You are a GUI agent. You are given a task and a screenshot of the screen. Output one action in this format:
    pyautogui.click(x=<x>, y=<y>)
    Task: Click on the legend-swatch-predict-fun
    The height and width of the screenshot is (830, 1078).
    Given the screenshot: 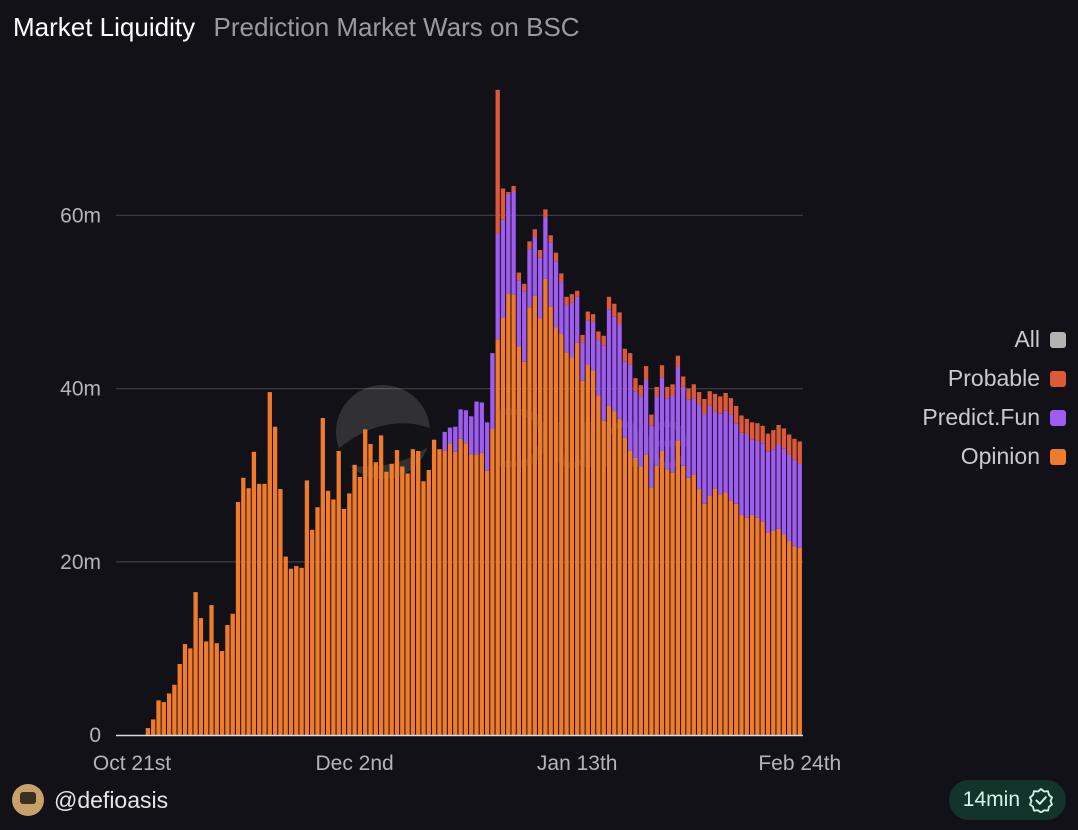 What is the action you would take?
    pyautogui.click(x=1058, y=417)
    